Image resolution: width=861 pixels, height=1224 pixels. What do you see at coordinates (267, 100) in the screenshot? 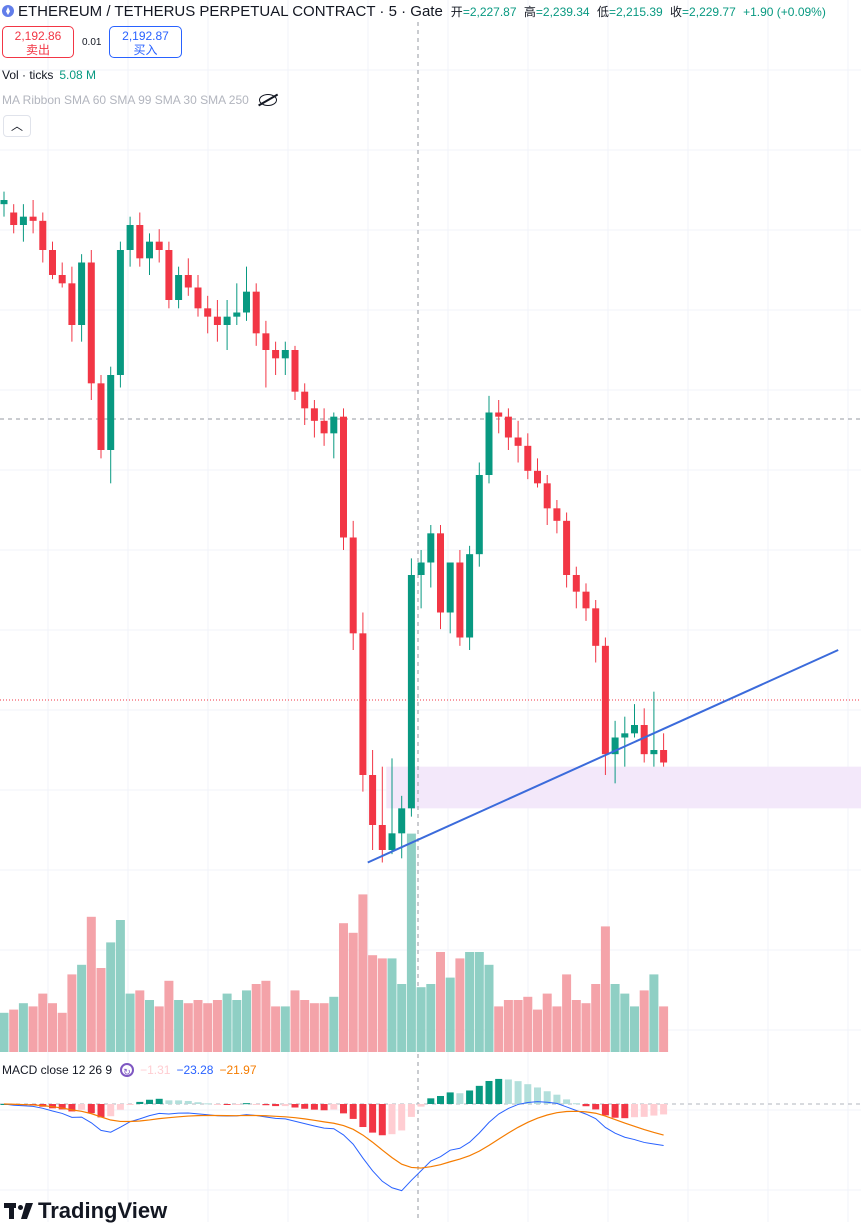
I see `hidden-eye-icon` at bounding box center [267, 100].